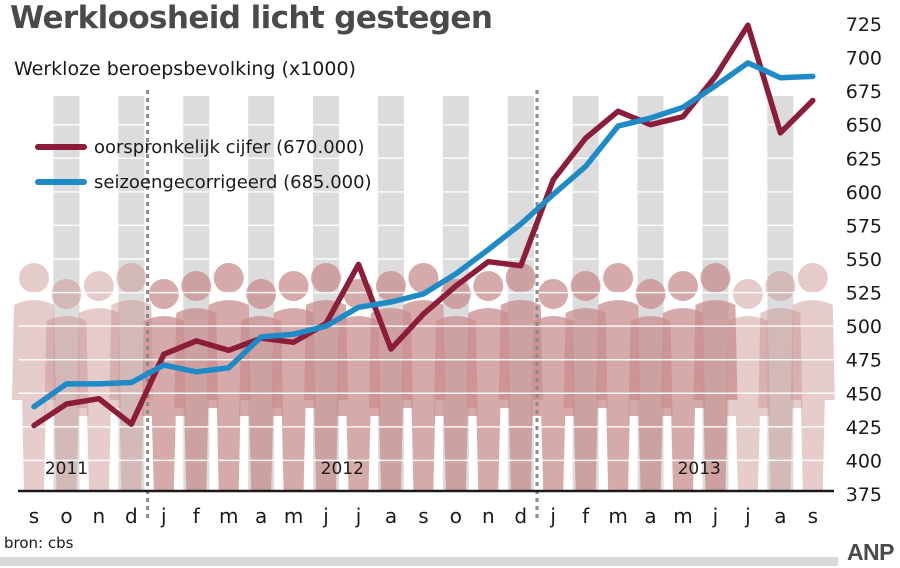 This screenshot has height=568, width=900. I want to click on y-tick-700: 700, so click(864, 59).